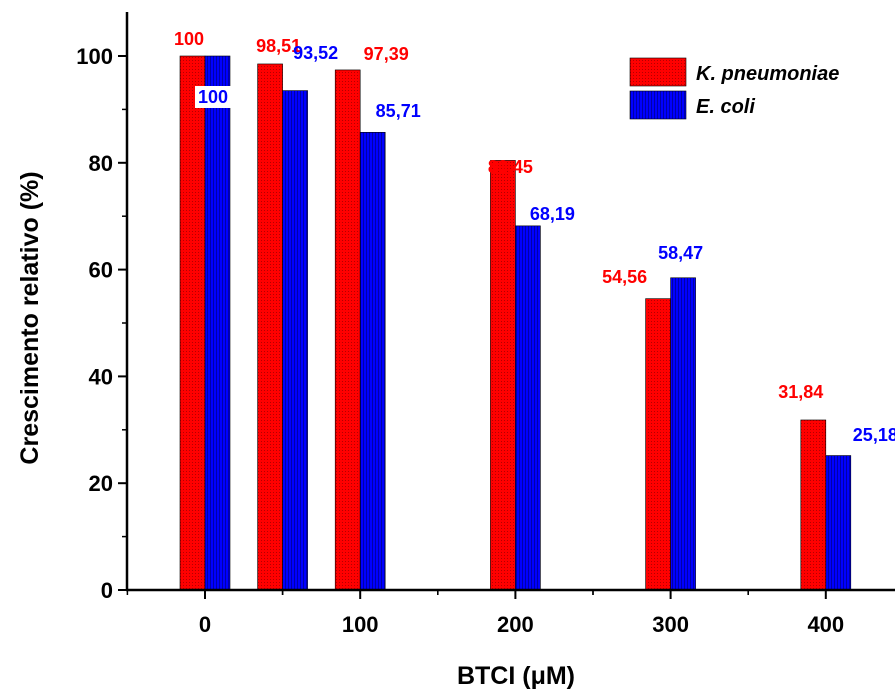  What do you see at coordinates (658, 105) in the screenshot?
I see `legend-swatch-e-coli` at bounding box center [658, 105].